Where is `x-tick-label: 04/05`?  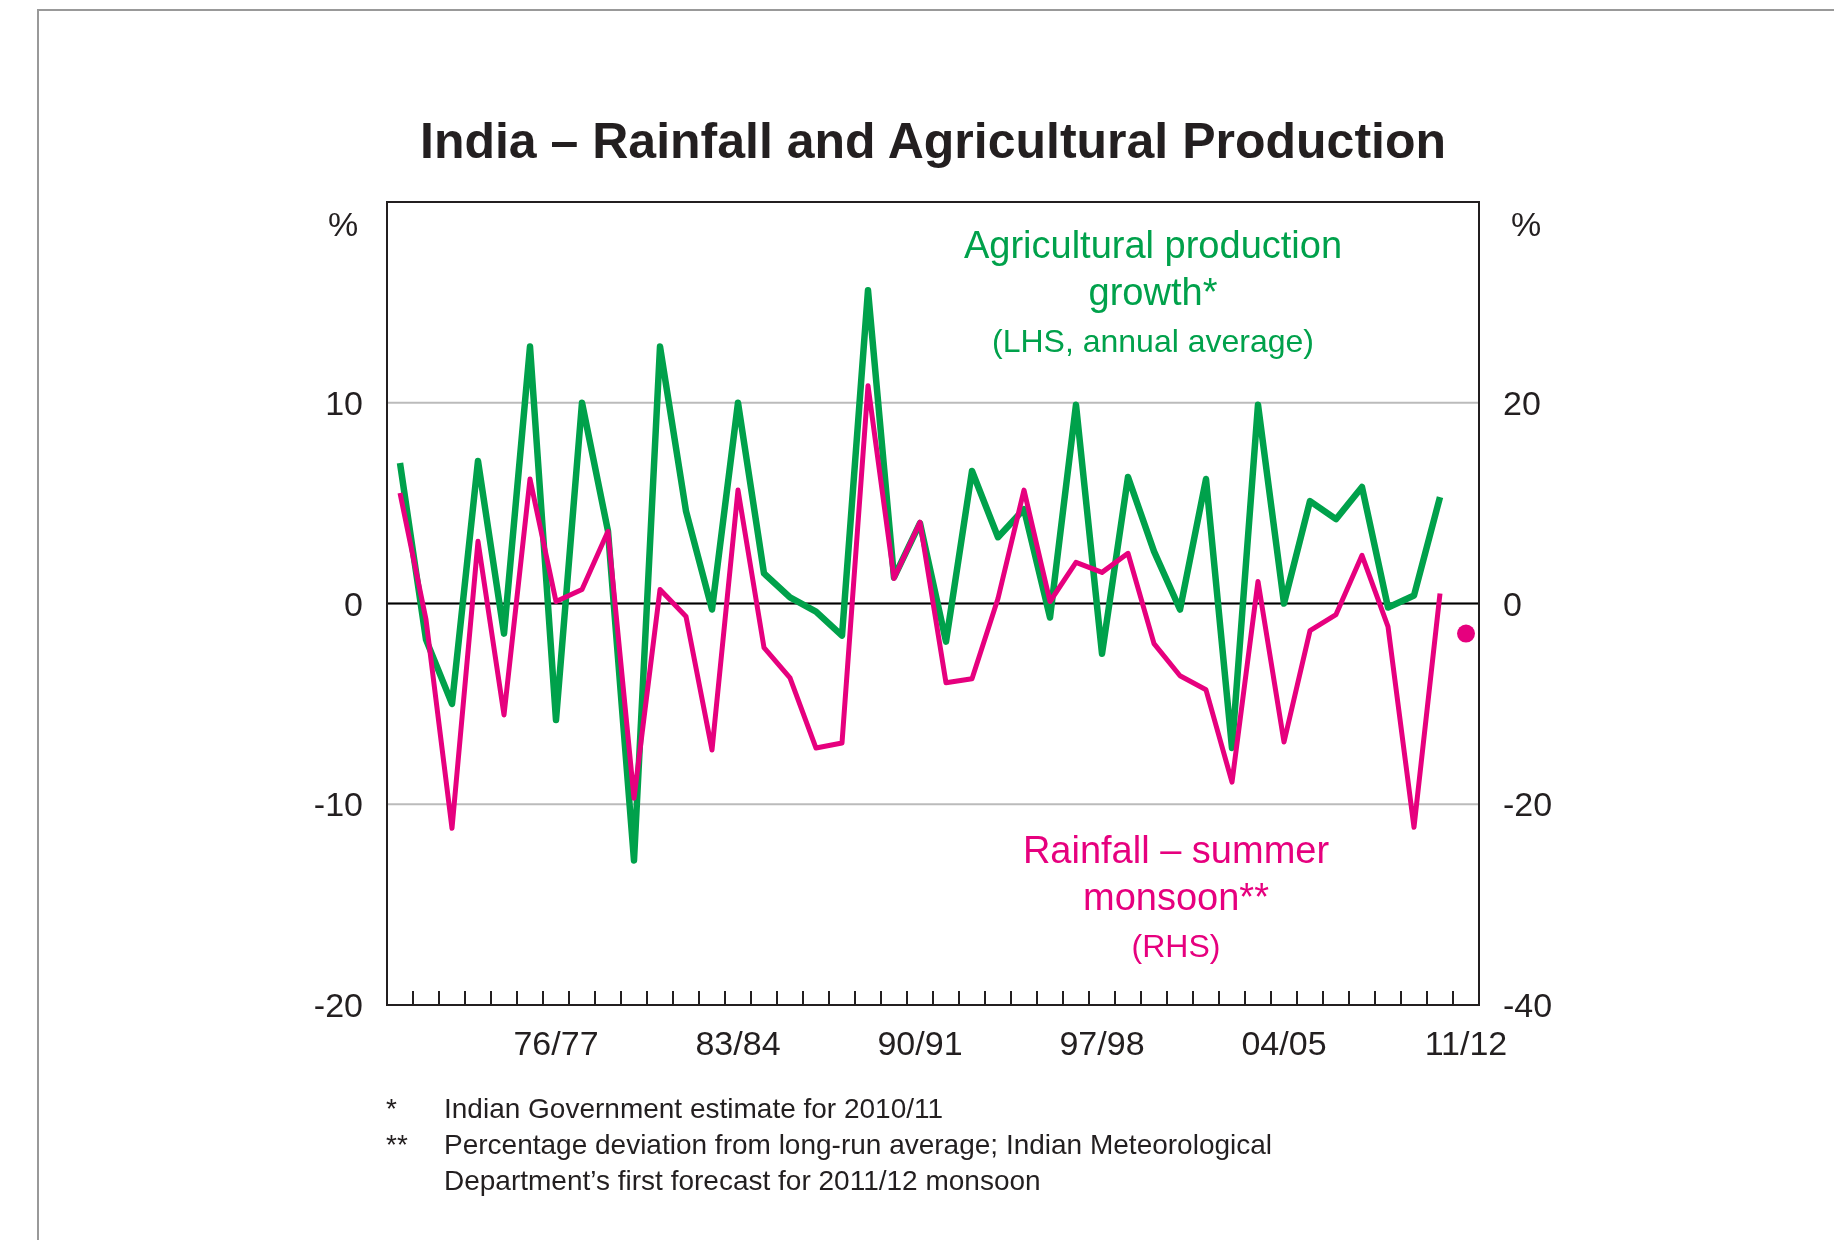 x-tick-label: 04/05 is located at coordinates (1284, 1043).